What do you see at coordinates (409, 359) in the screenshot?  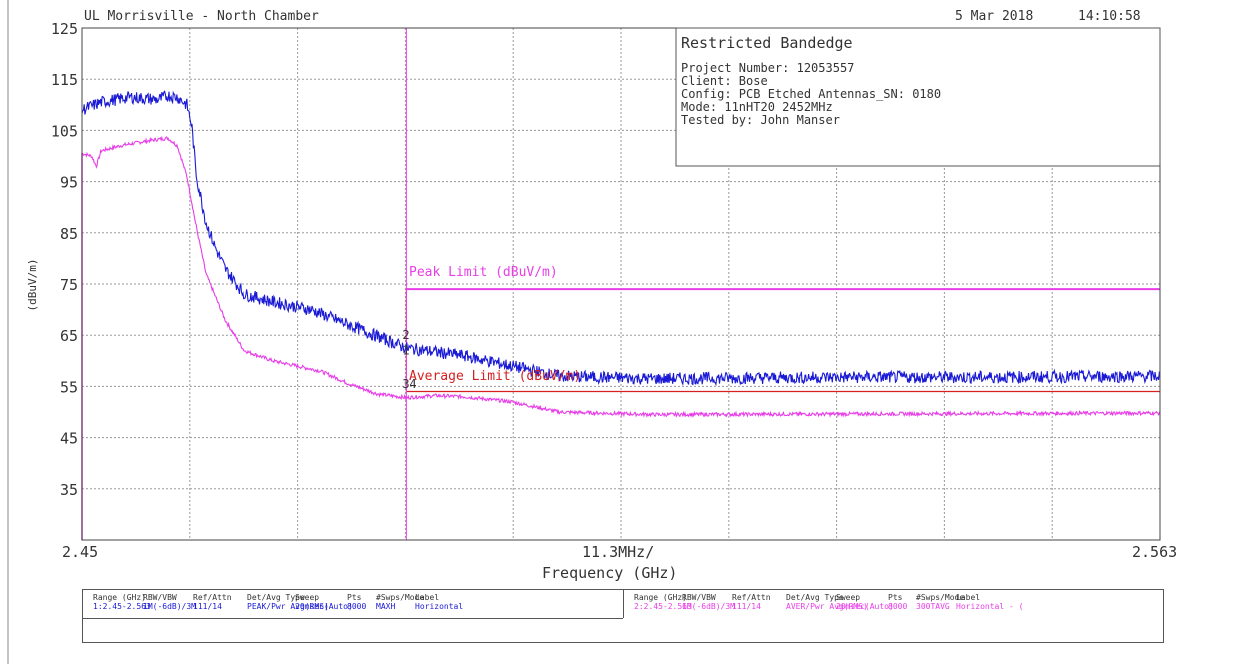 I see `markers: 2 1 3 4` at bounding box center [409, 359].